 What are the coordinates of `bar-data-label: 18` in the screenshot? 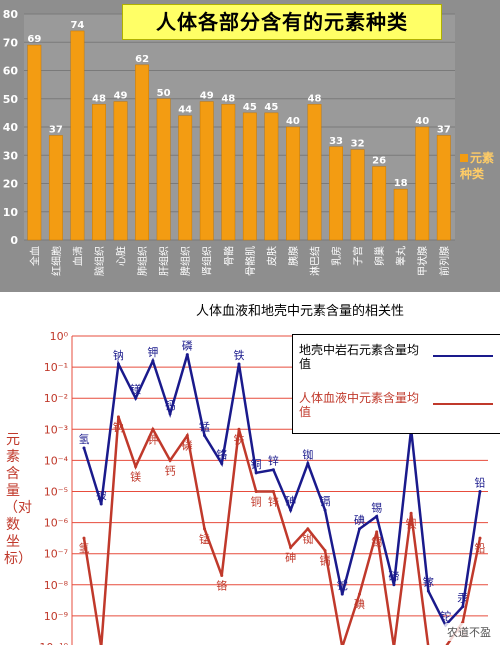 It's located at (401, 183).